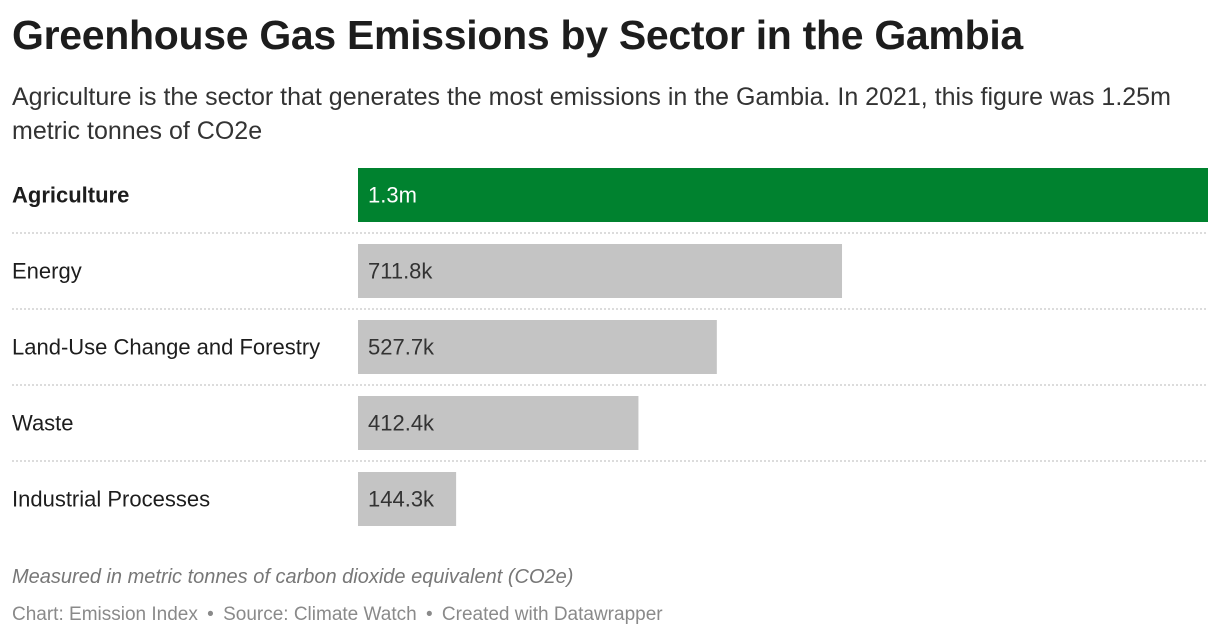 The width and height of the screenshot is (1220, 640). I want to click on bar-energy, so click(600, 271).